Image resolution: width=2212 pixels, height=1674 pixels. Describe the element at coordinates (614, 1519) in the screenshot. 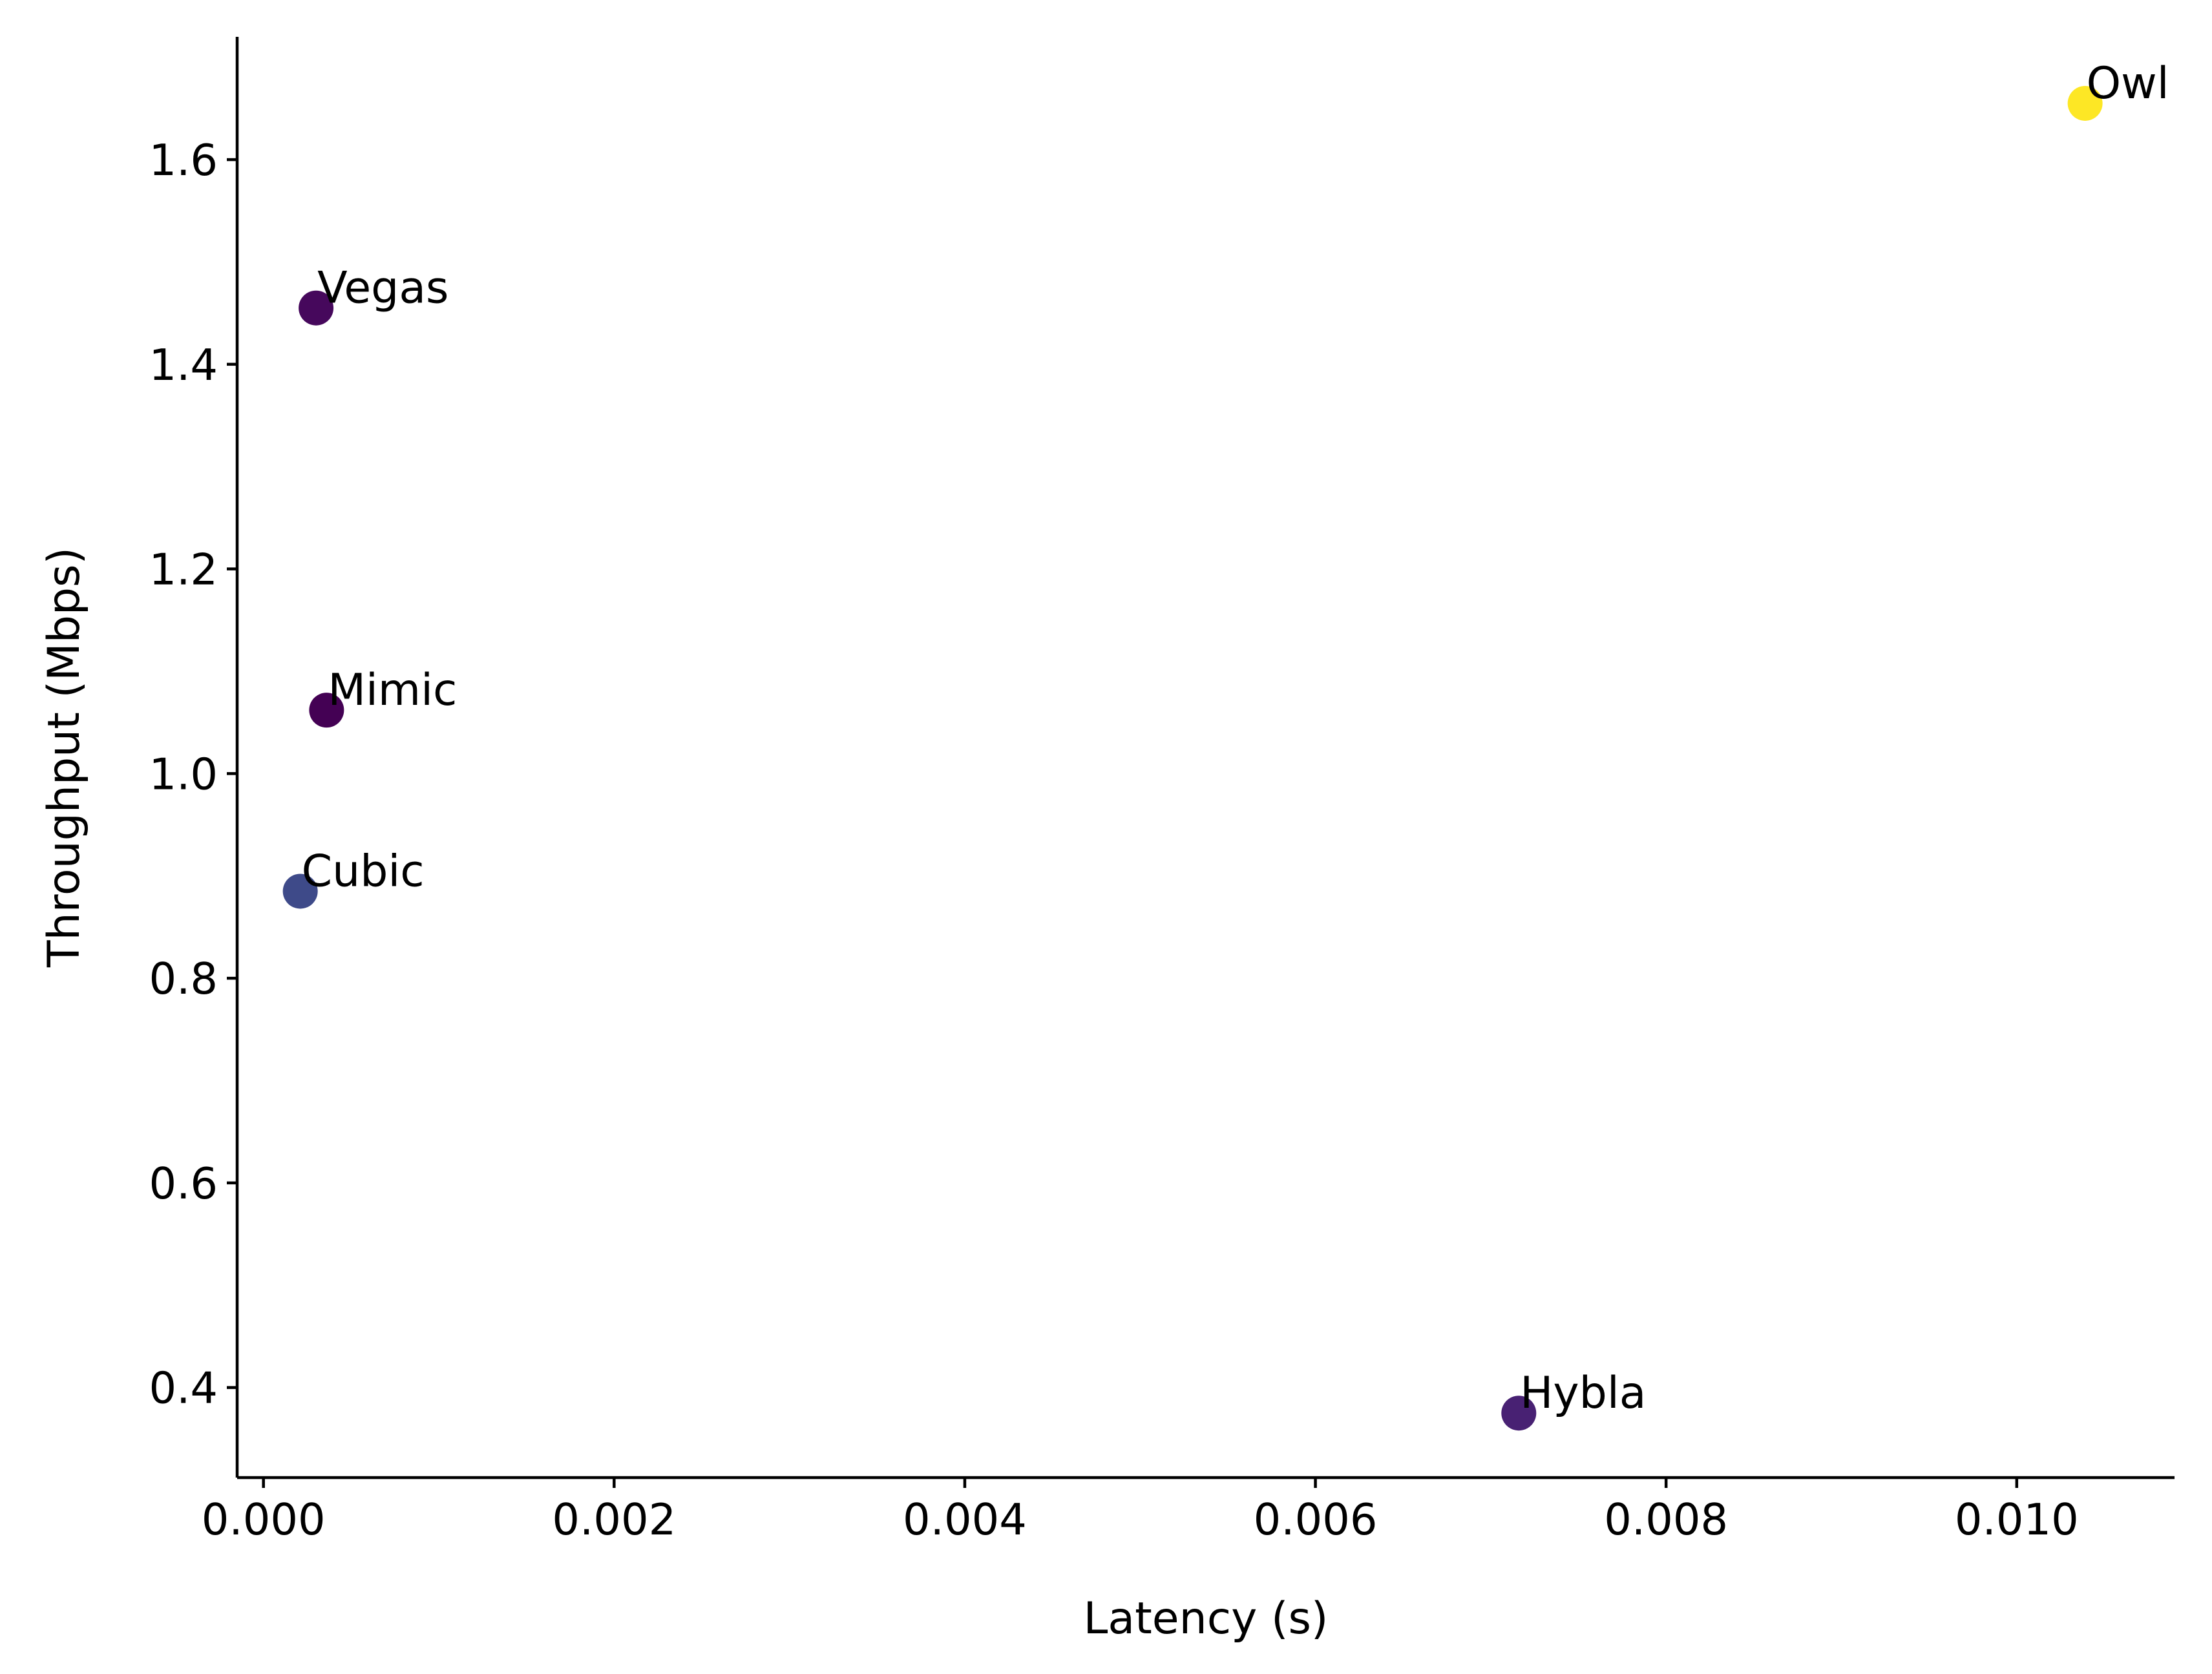

I see `x-tick-label: 0.002` at that location.